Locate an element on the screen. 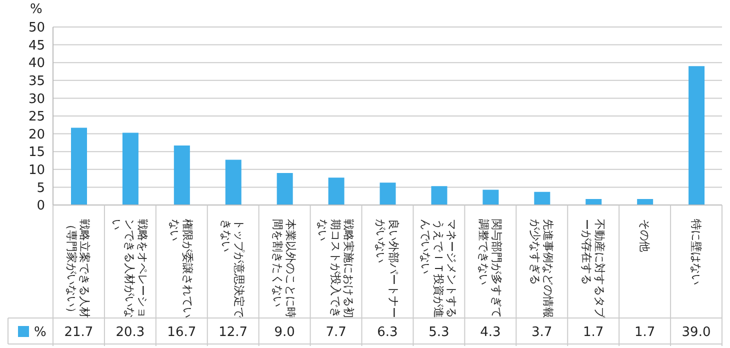 This screenshot has width=730, height=348. x-tick-label: 不動産に対するタブーが存在する is located at coordinates (593, 269).